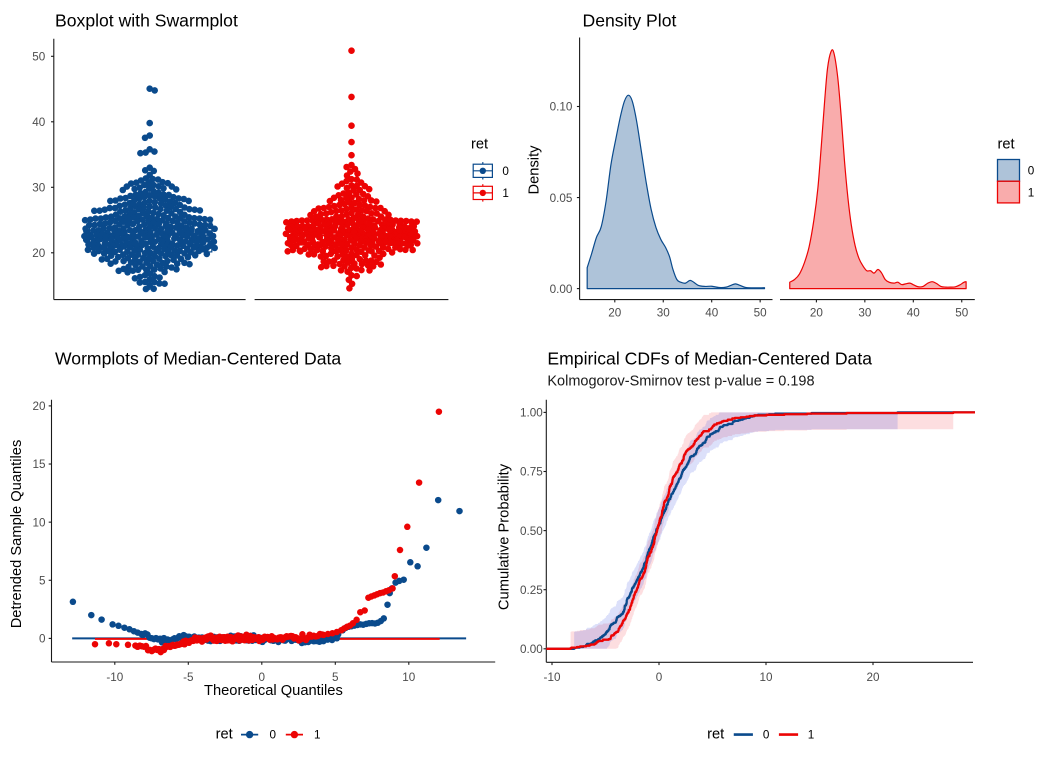  What do you see at coordinates (630, 21) in the screenshot?
I see `svg-text: Density Plot` at bounding box center [630, 21].